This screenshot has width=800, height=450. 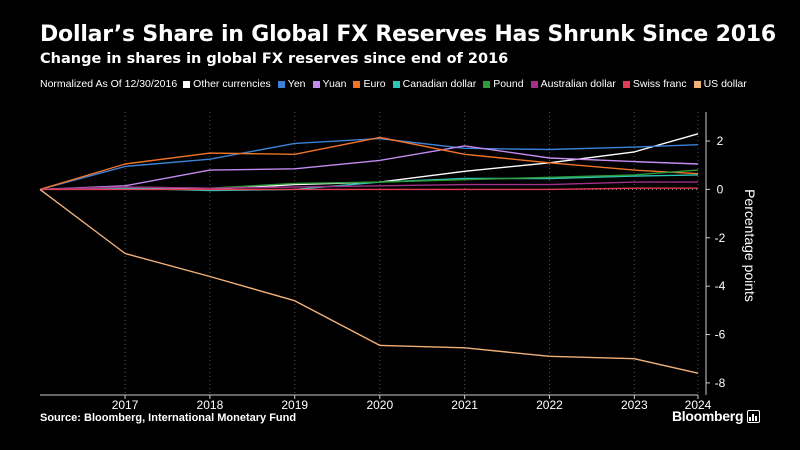 I want to click on logo-text: Bloomberg, so click(x=708, y=416).